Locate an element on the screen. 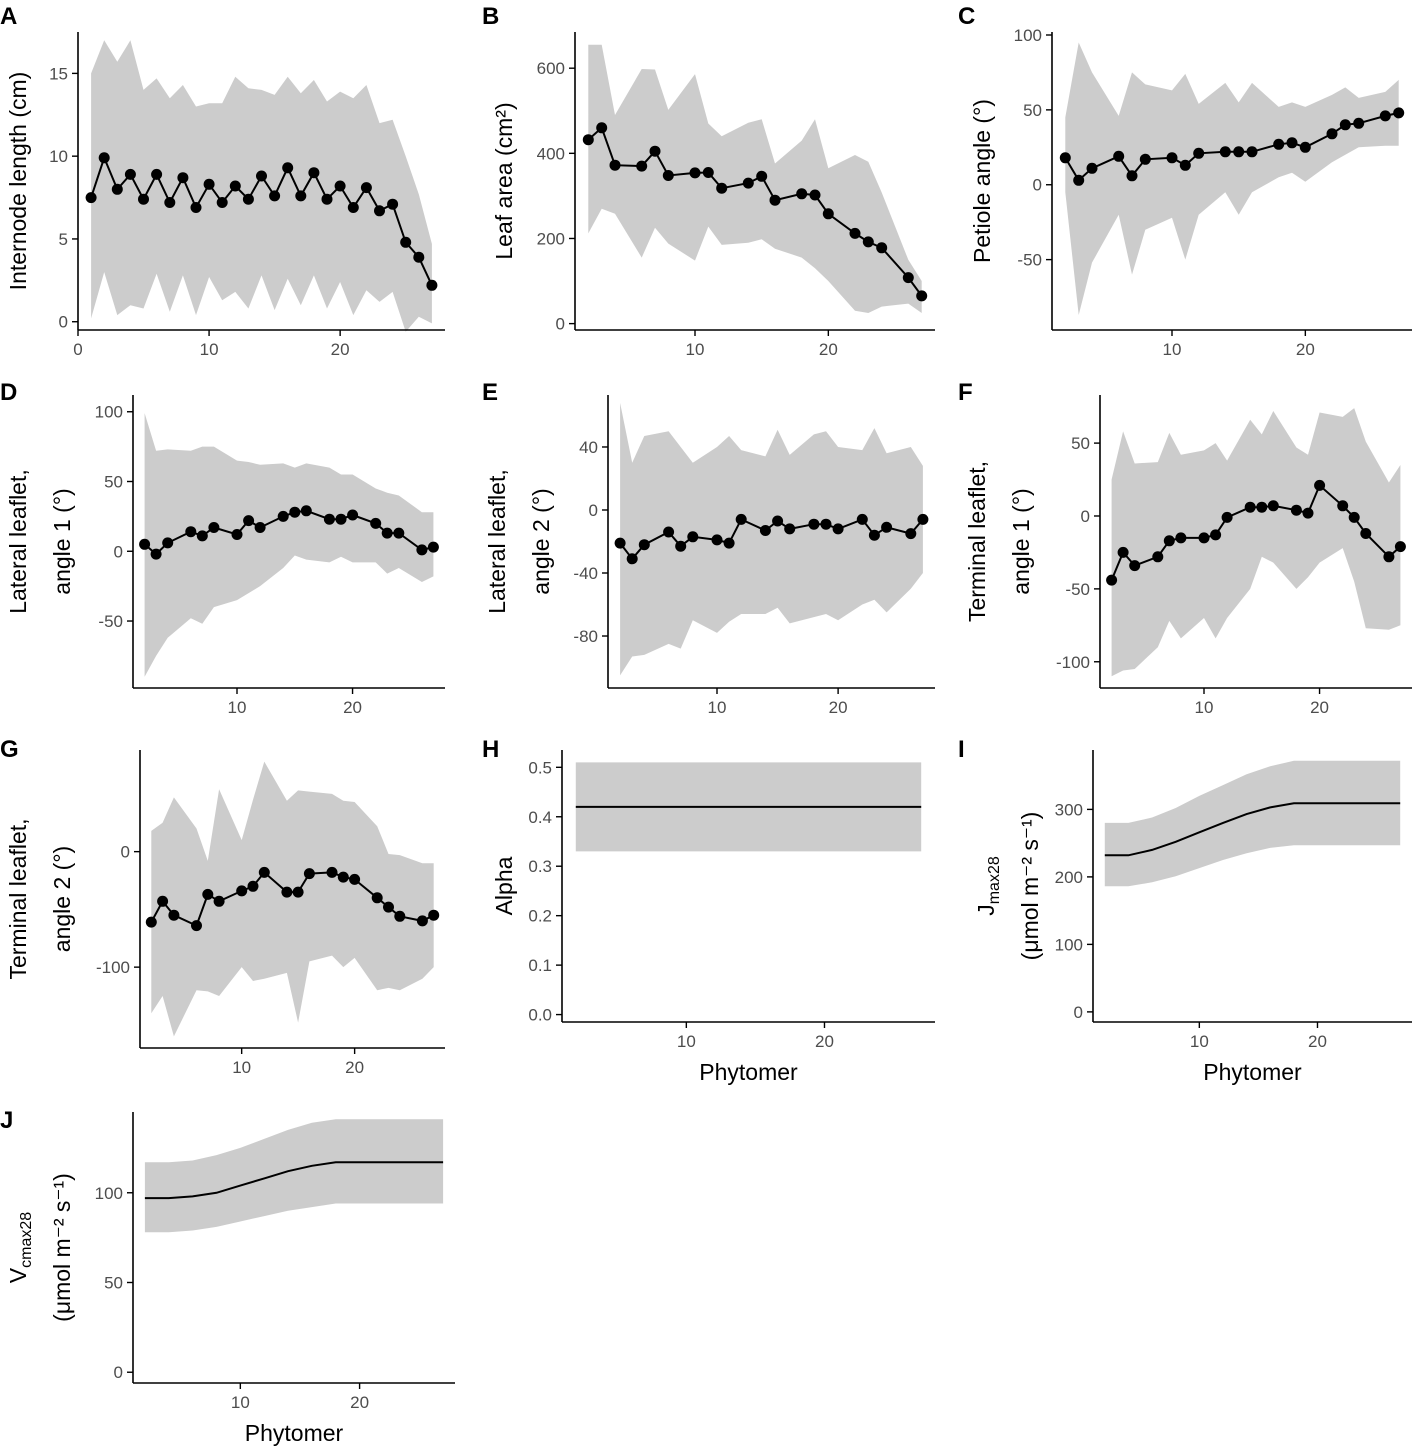 This screenshot has width=1417, height=1447. y-axis-title: (μmol m⁻² s⁻¹) is located at coordinates (62, 1247).